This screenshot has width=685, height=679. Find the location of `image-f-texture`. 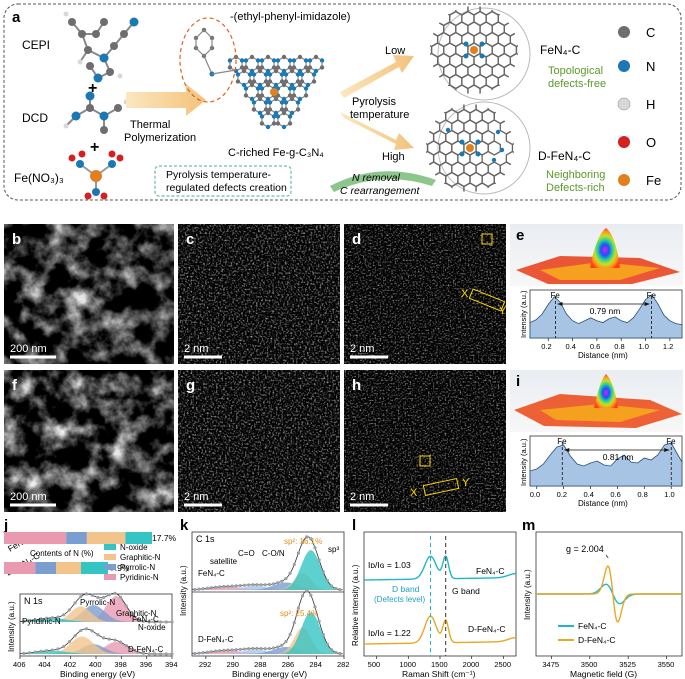

image-f-texture is located at coordinates (89, 441).